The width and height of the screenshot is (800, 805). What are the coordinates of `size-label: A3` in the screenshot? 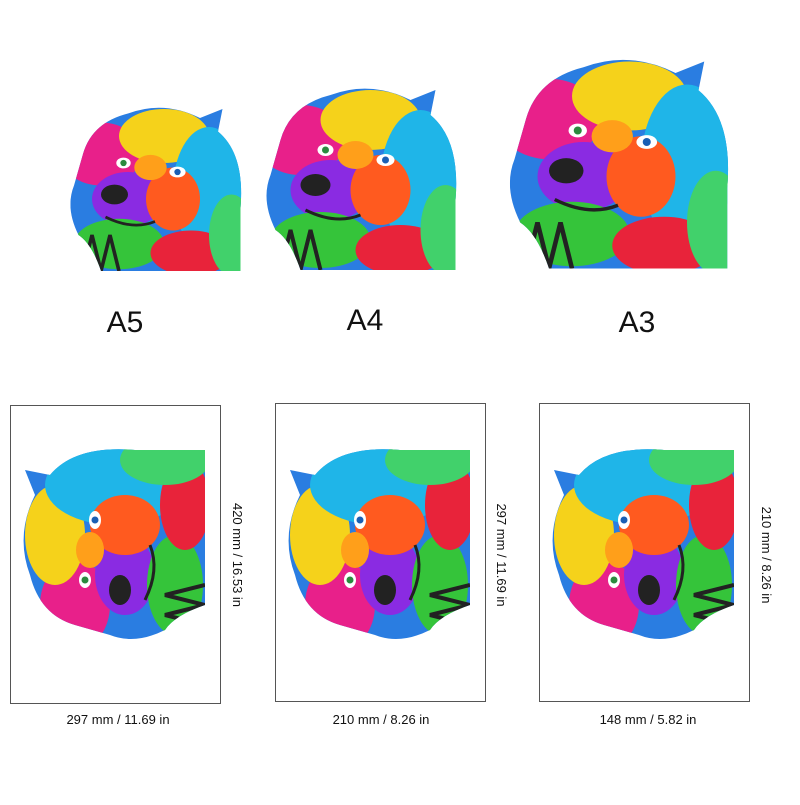 It's located at (637, 322).